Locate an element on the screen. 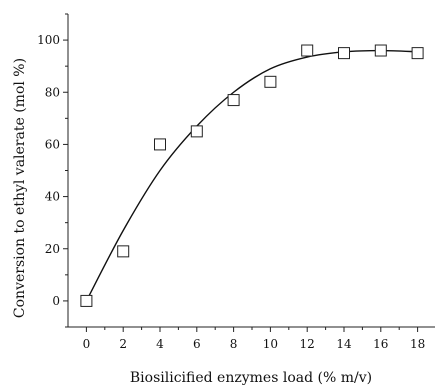 The image size is (435, 389). y-axis-ticks: 0 20 40 60 80 100 is located at coordinates (52, 170).